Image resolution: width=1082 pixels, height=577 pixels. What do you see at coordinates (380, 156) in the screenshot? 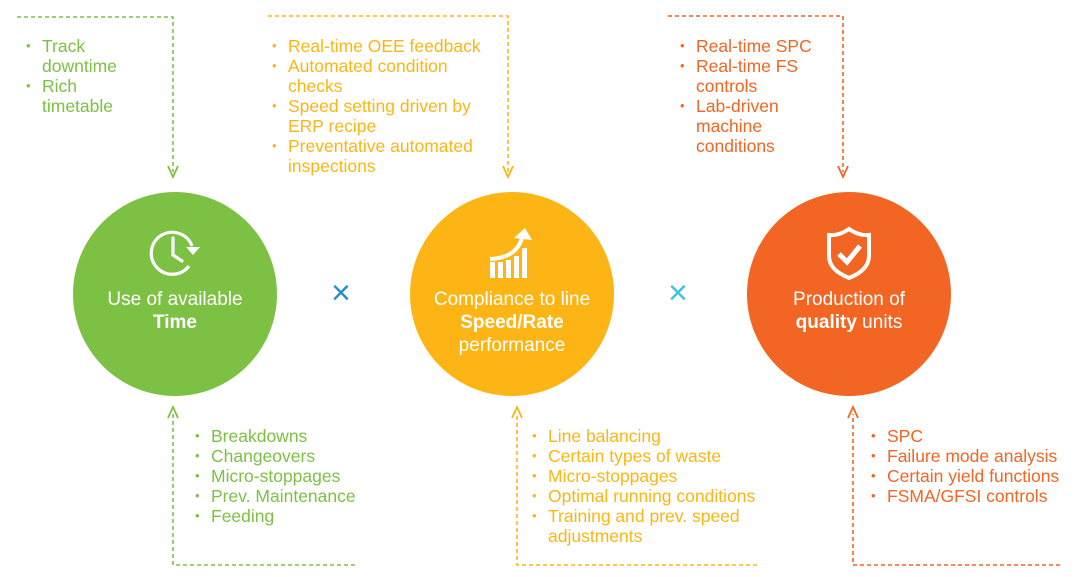
I see `list-item: Preventative automated inspections` at bounding box center [380, 156].